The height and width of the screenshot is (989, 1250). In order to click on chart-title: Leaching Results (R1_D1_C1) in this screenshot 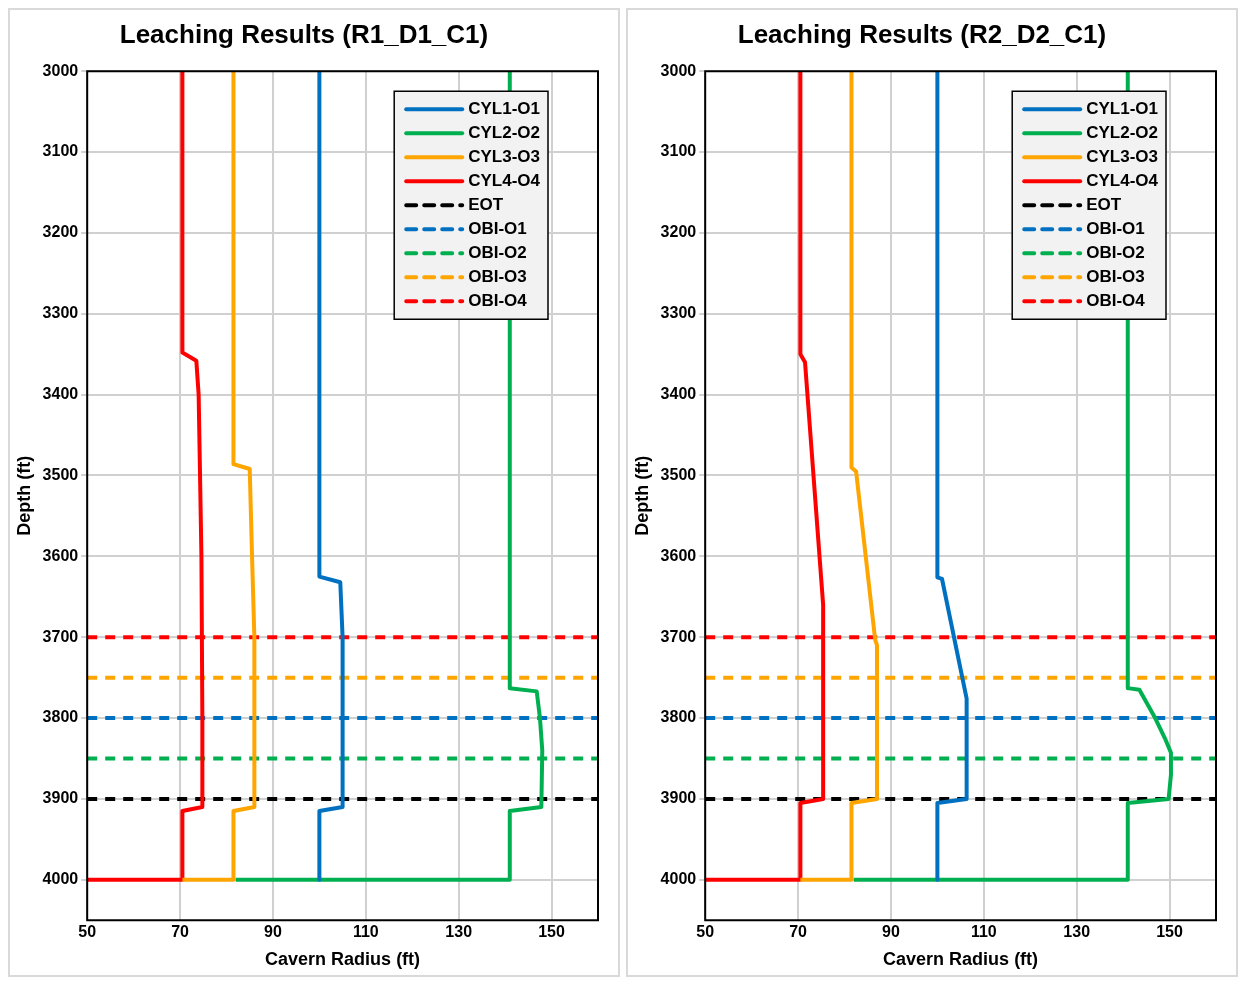, I will do `click(304, 33)`.